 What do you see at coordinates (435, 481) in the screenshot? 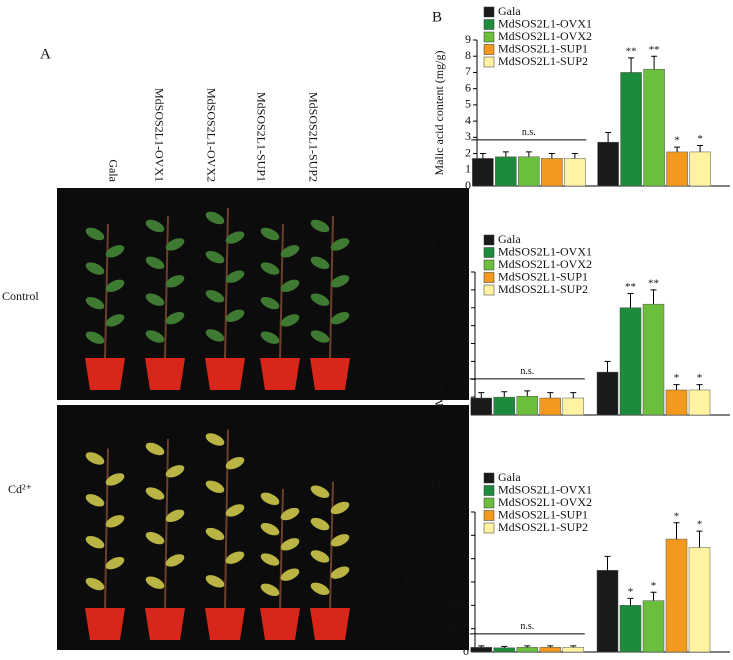
I see `panel-label: D` at bounding box center [435, 481].